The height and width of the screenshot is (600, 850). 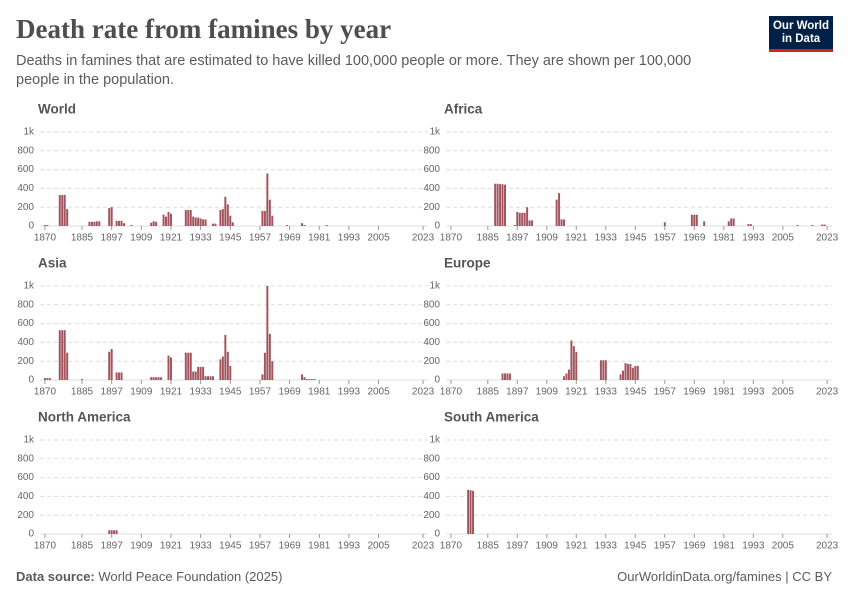 I want to click on y-tick-label: 200, so click(x=431, y=361).